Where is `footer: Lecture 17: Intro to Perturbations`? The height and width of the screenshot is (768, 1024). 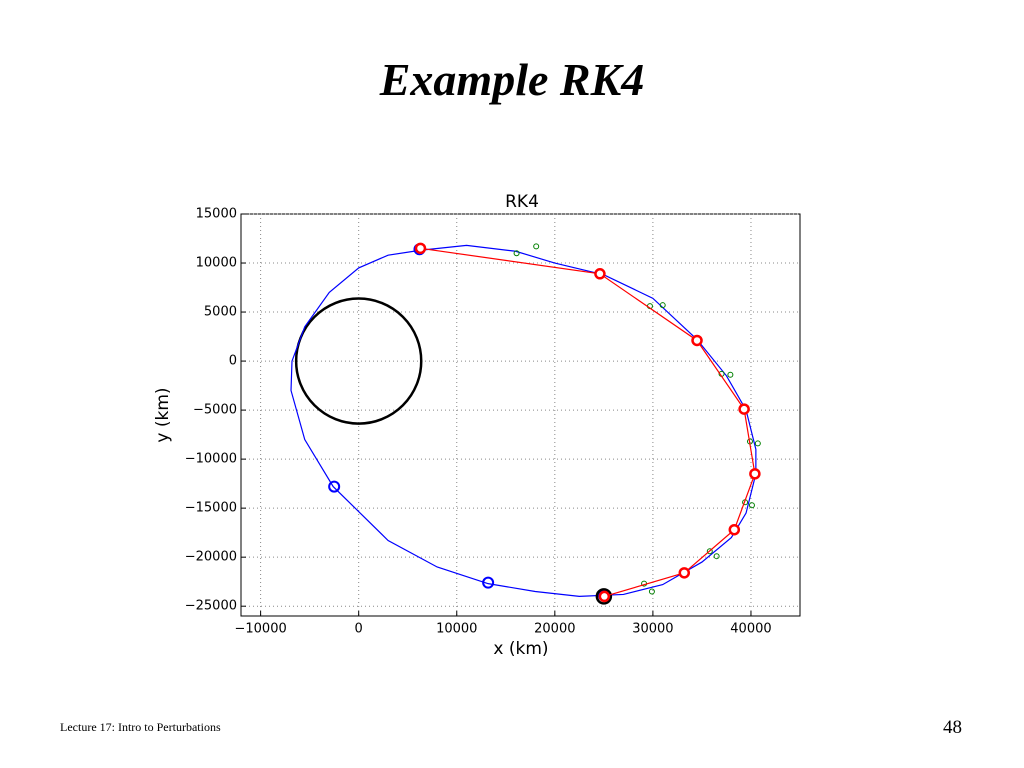
footer: Lecture 17: Intro to Perturbations is located at coordinates (140, 727).